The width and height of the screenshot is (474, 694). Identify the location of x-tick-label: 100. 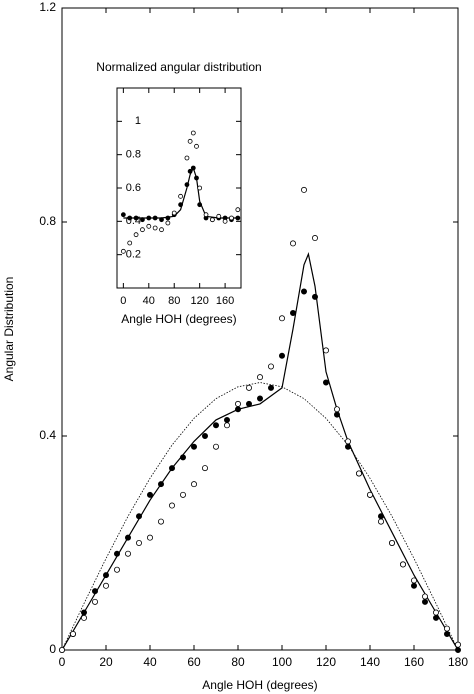
(282, 662).